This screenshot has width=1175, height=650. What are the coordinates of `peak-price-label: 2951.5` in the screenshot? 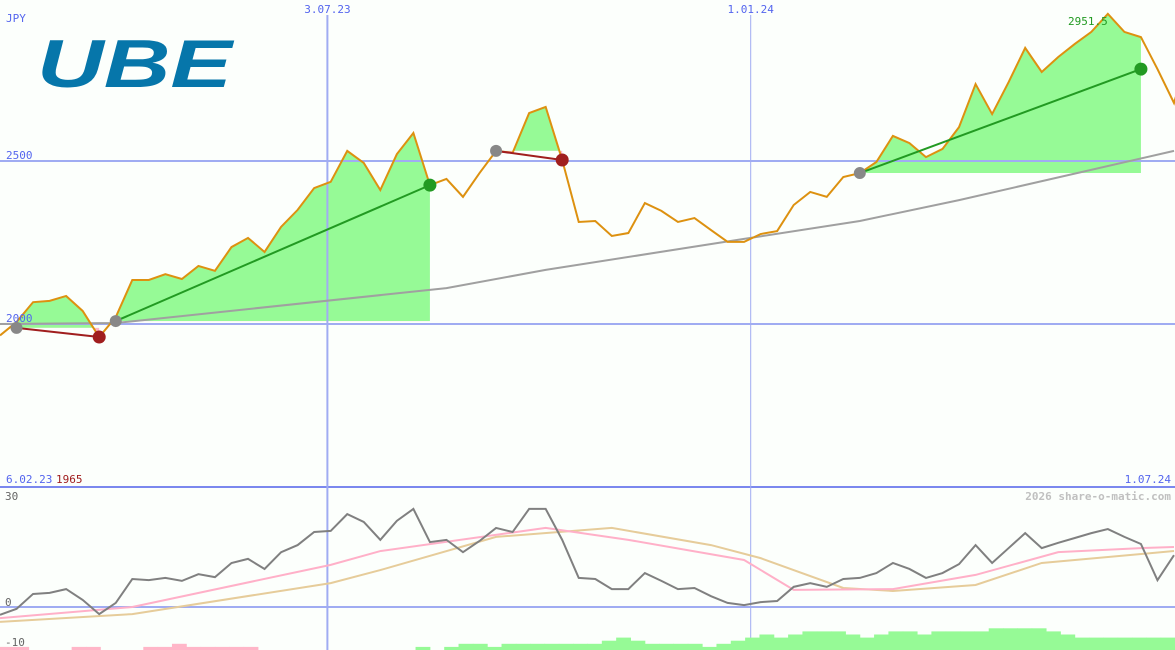 It's located at (1088, 21).